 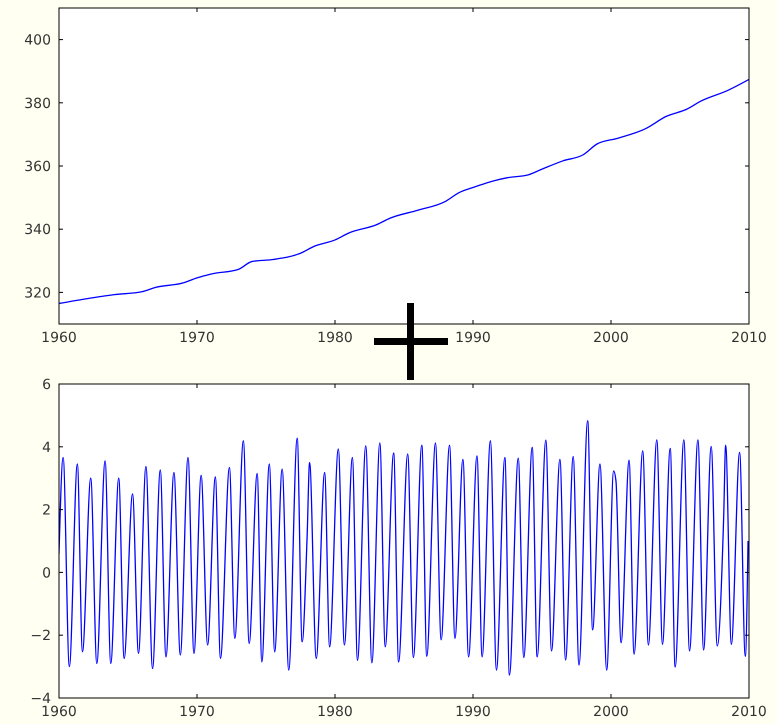 I want to click on y-tick-label: −2, so click(x=40, y=636).